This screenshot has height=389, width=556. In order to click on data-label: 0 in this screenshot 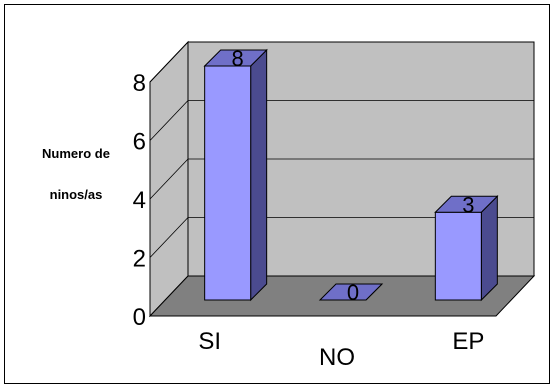, I will do `click(353, 292)`.